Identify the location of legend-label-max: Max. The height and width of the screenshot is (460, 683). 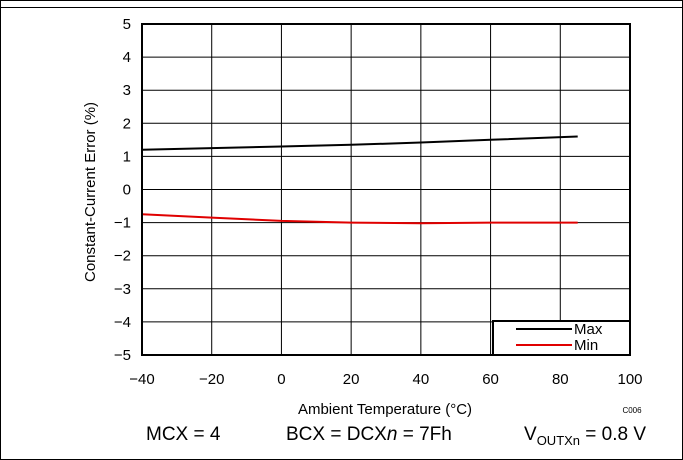
(588, 329).